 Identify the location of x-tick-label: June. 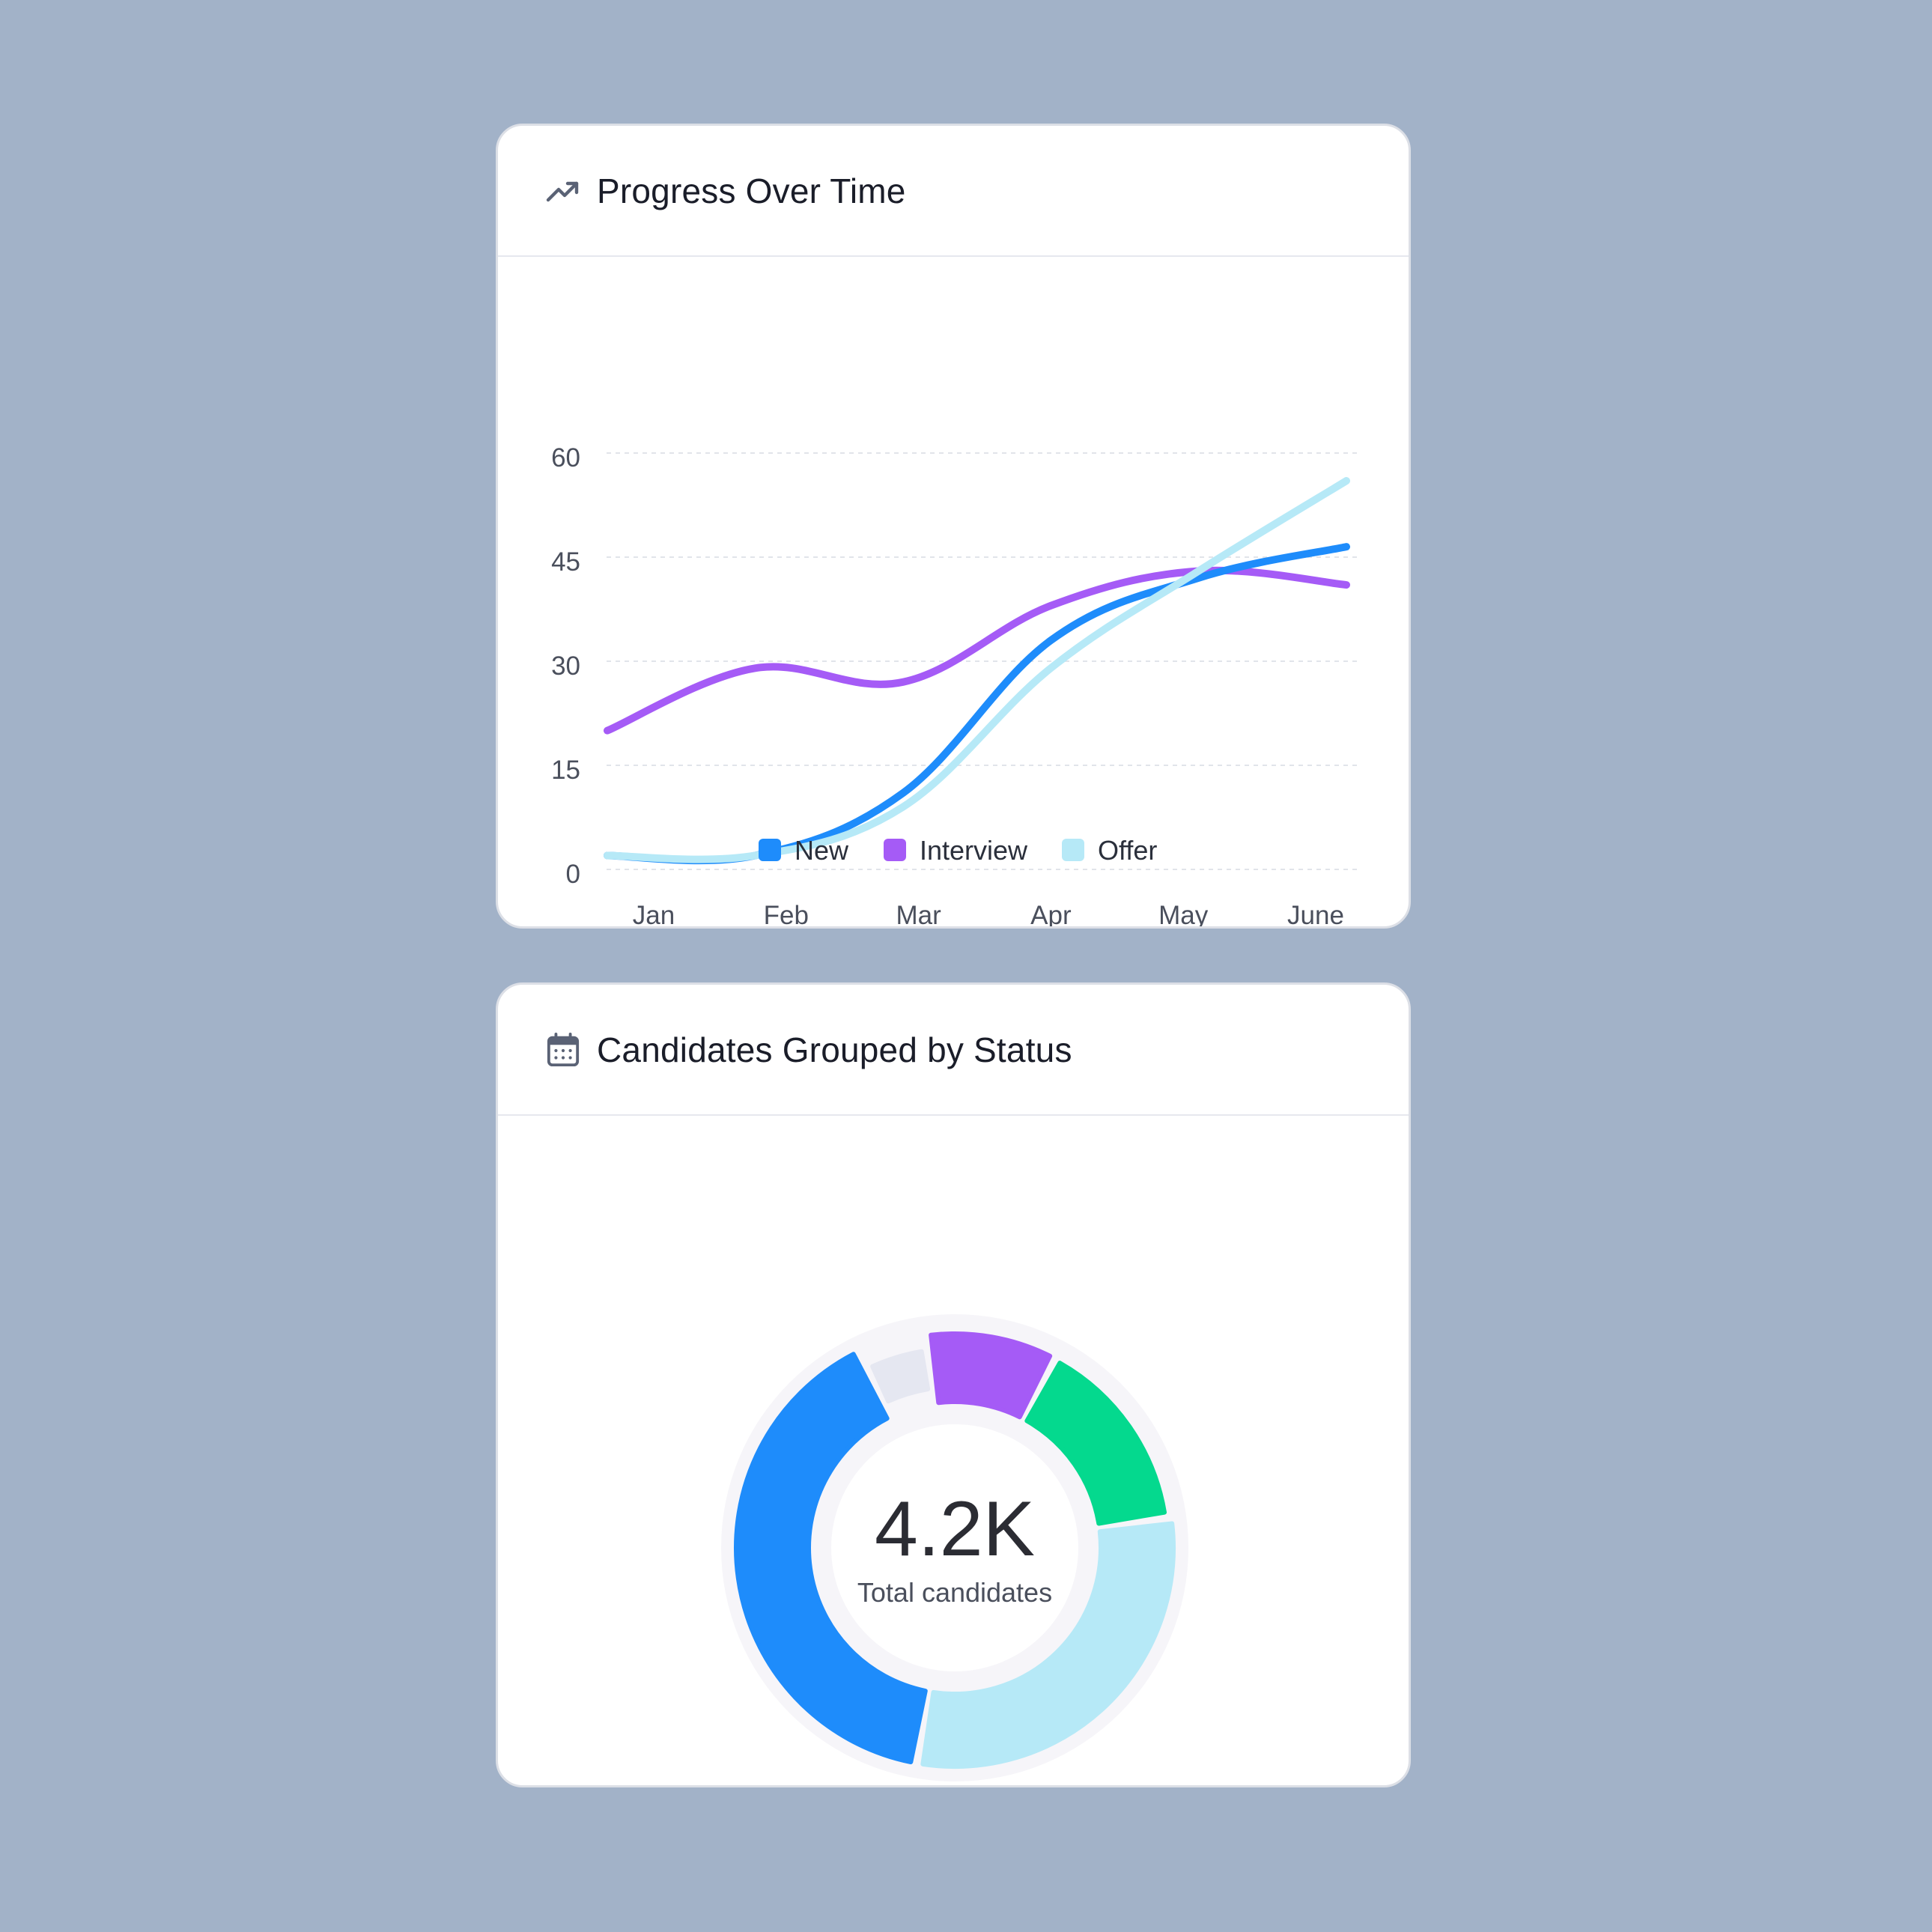
(1315, 913).